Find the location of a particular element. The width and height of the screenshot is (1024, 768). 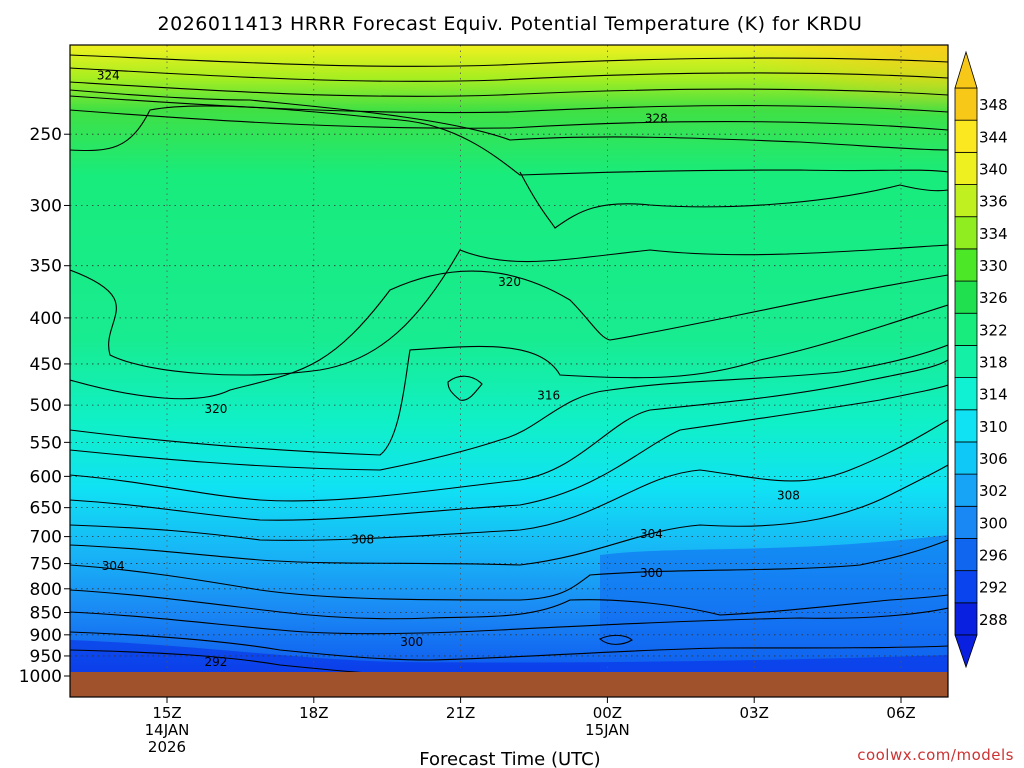

colorbar-tick-label: 296 is located at coordinates (993, 556).